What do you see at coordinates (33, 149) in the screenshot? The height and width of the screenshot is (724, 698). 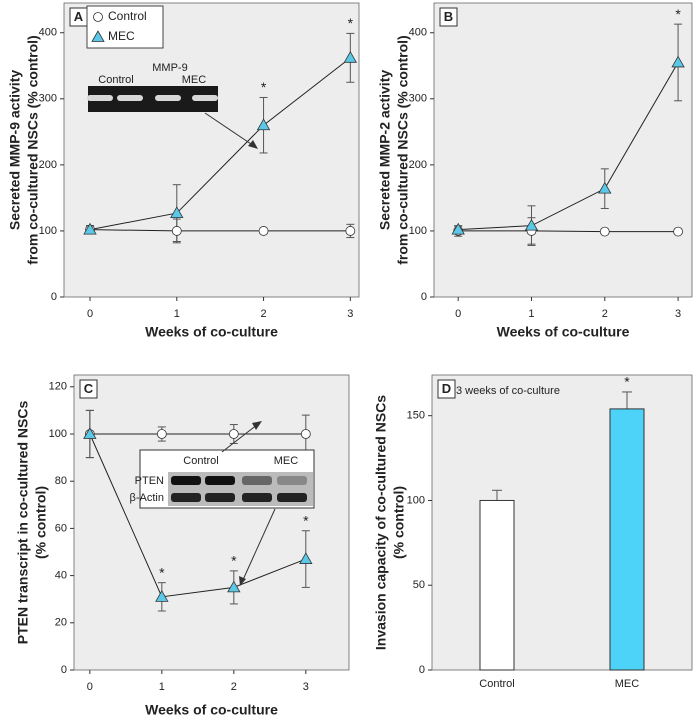 I see `y-axis-label: from co-cultured NSCs (% control)` at bounding box center [33, 149].